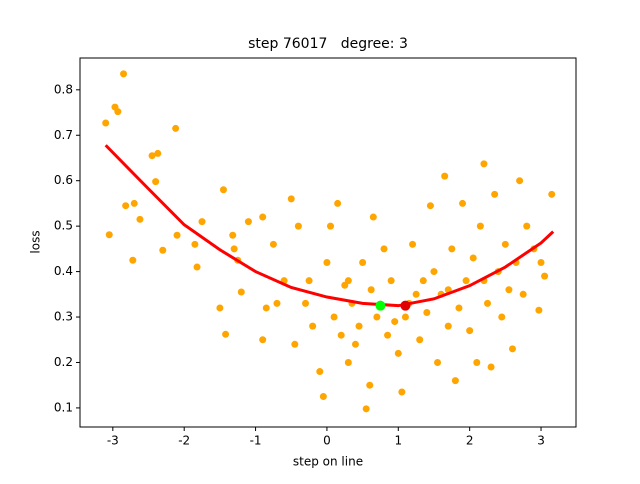 Image resolution: width=640 pixels, height=484 pixels. What do you see at coordinates (63, 362) in the screenshot?
I see `y-tick-label: 0.2` at bounding box center [63, 362].